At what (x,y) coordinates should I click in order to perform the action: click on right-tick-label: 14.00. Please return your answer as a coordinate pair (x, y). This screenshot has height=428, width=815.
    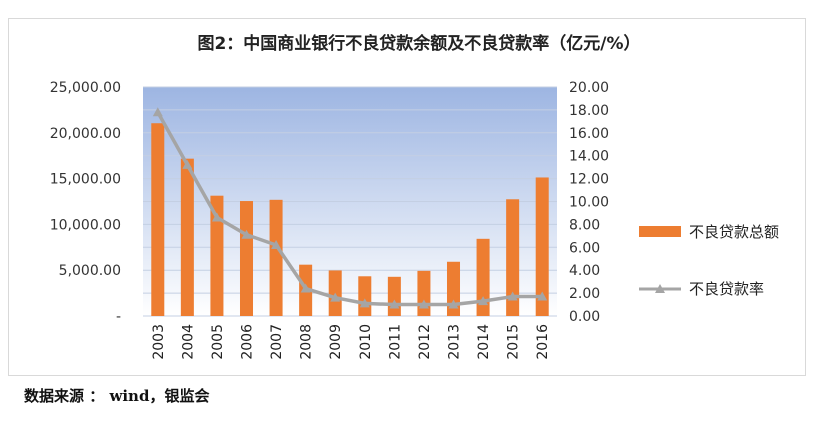
    Looking at the image, I should click on (589, 157).